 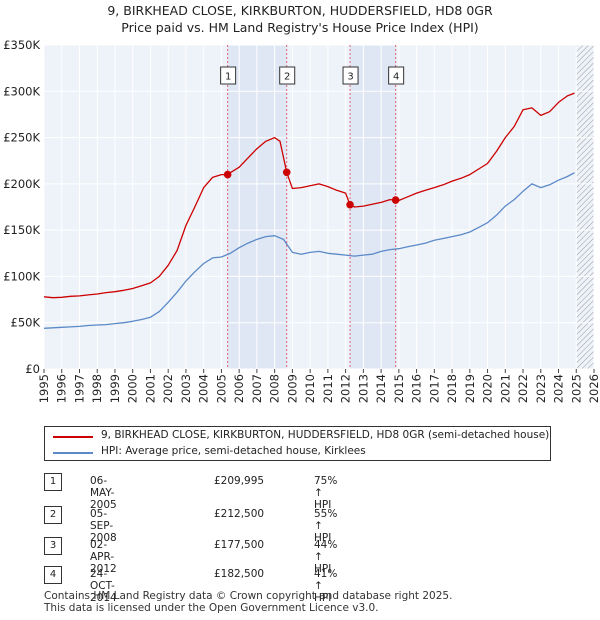 What do you see at coordinates (417, 388) in the screenshot?
I see `x-tick-label: 2016` at bounding box center [417, 388].